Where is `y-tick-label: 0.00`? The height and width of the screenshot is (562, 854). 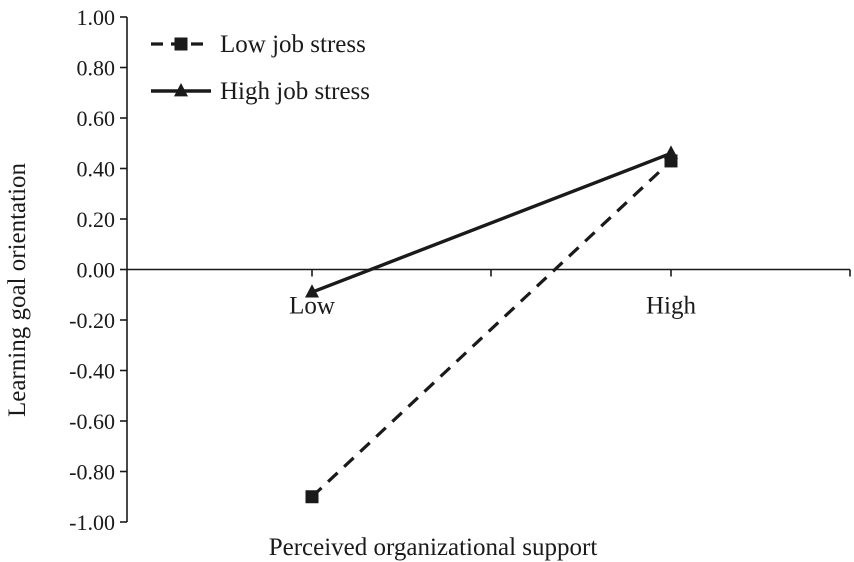 y-tick-label: 0.00 is located at coordinates (96, 270).